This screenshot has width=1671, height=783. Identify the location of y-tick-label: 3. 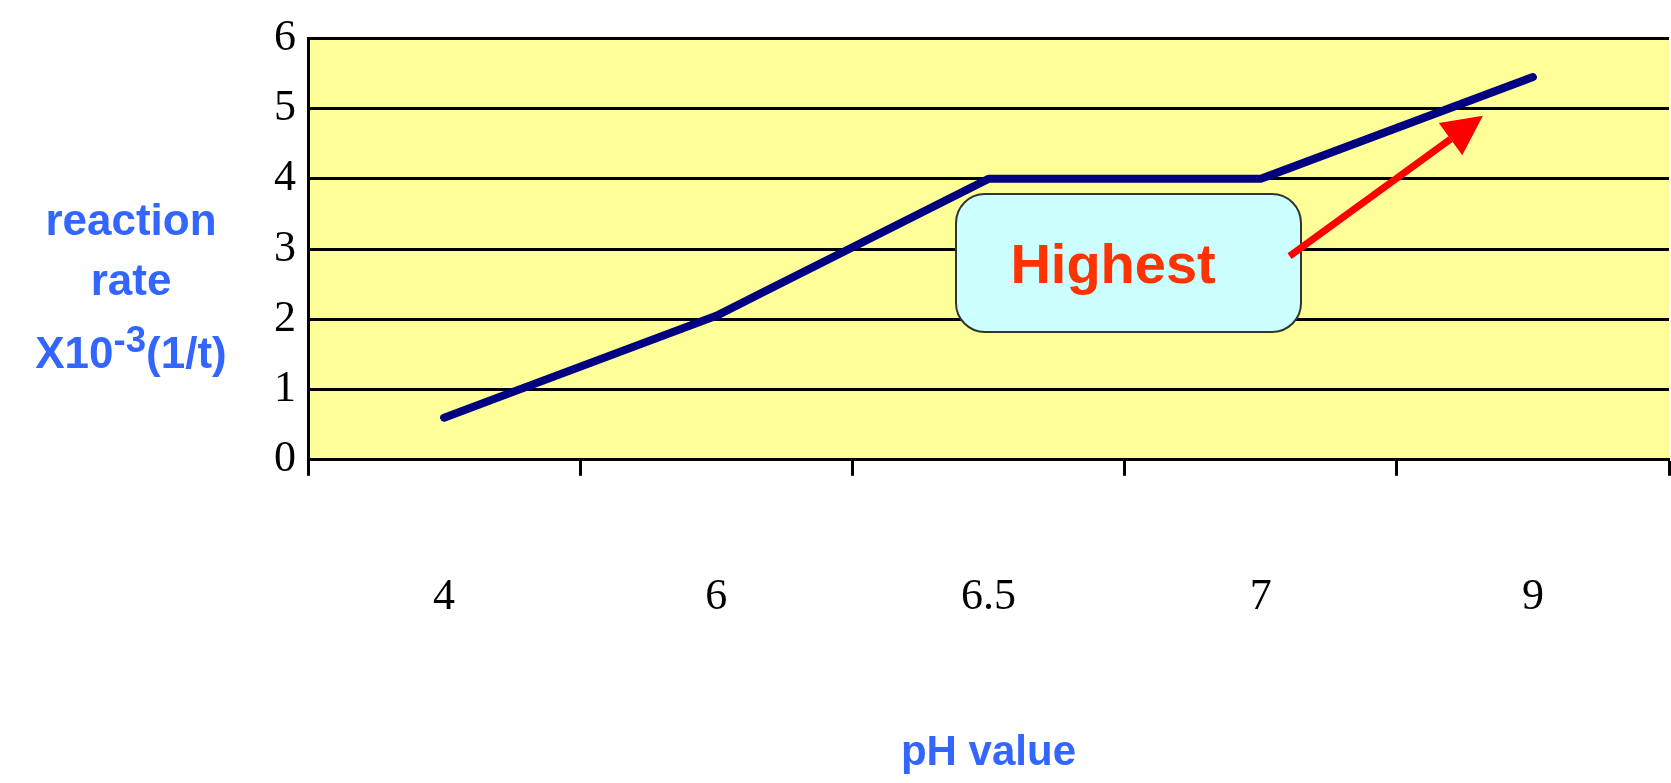
(285, 246).